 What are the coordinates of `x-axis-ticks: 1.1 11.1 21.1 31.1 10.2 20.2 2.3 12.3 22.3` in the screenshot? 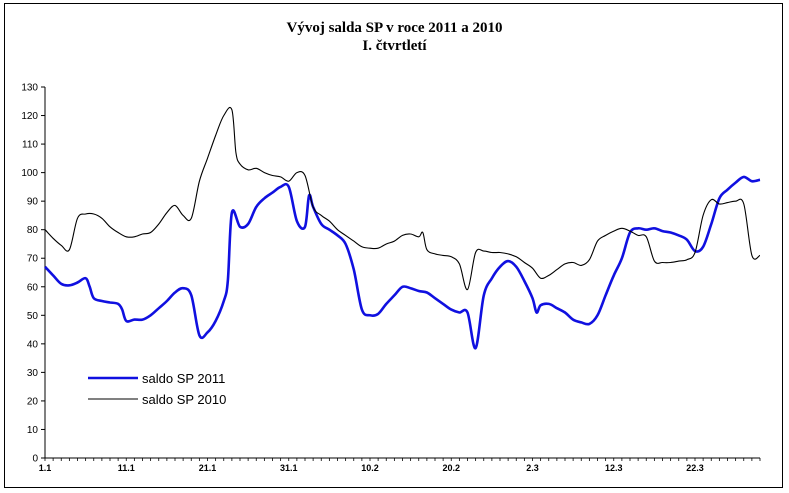 It's located at (400, 465).